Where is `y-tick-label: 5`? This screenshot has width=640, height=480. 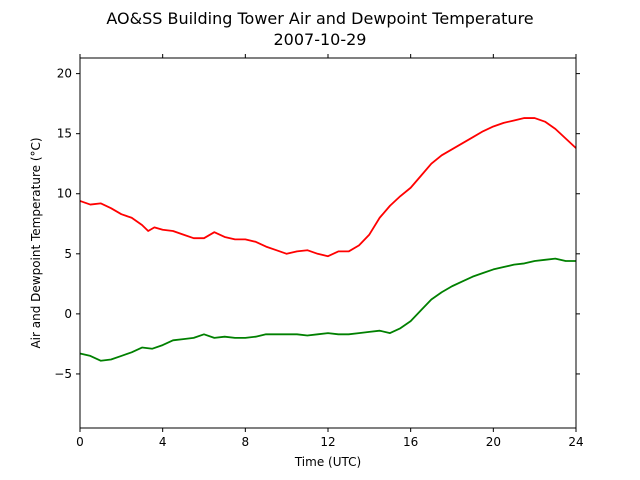
y-tick-label: 5 is located at coordinates (68, 254).